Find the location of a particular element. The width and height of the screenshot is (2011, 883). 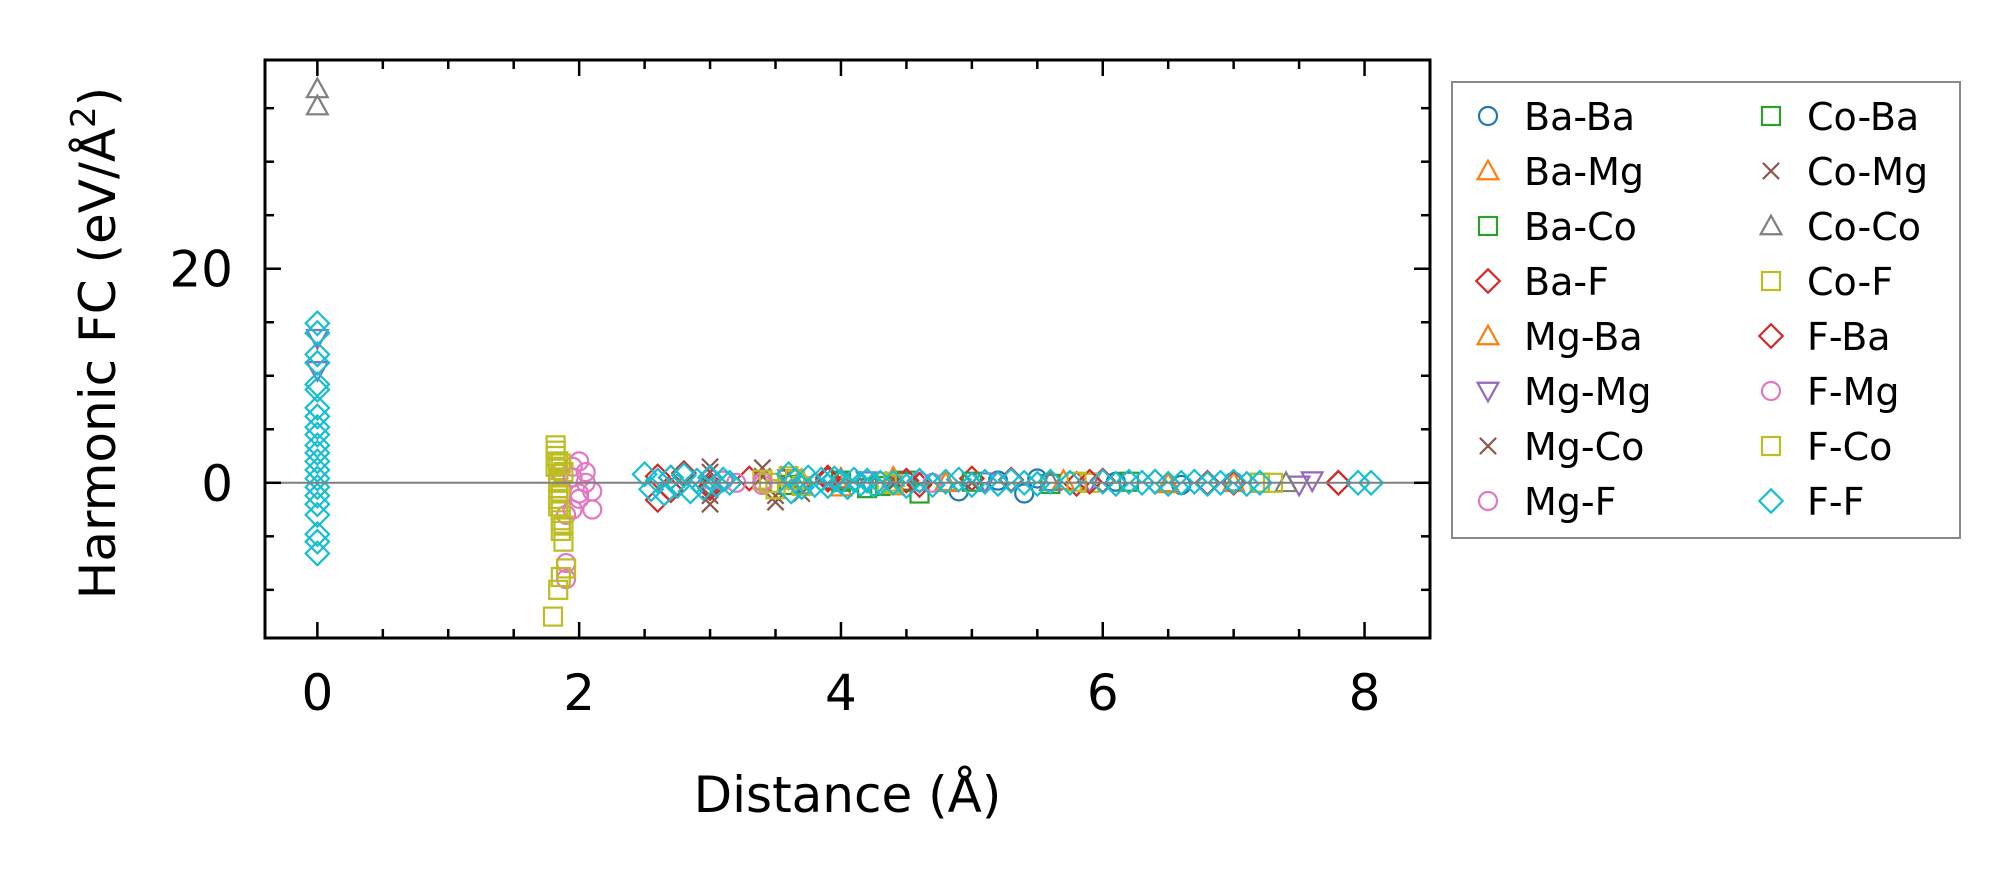

legend-item: F-Ba is located at coordinates (1824, 337).